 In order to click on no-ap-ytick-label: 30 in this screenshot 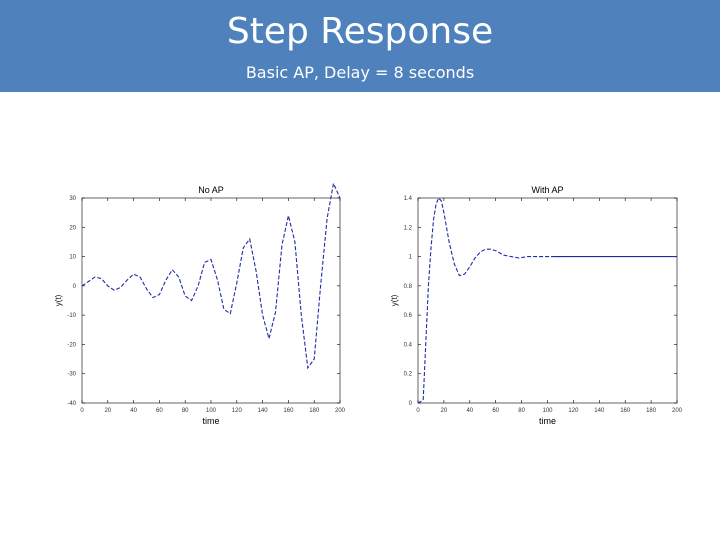, I will do `click(72, 199)`.